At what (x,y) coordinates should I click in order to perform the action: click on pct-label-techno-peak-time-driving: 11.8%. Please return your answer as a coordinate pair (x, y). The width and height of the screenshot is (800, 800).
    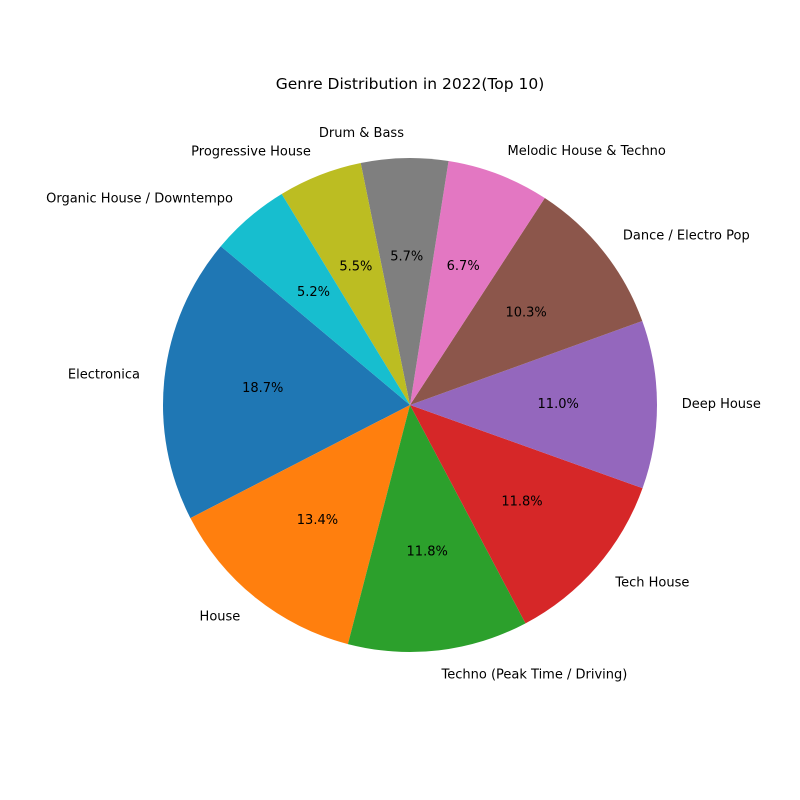
    Looking at the image, I should click on (427, 552).